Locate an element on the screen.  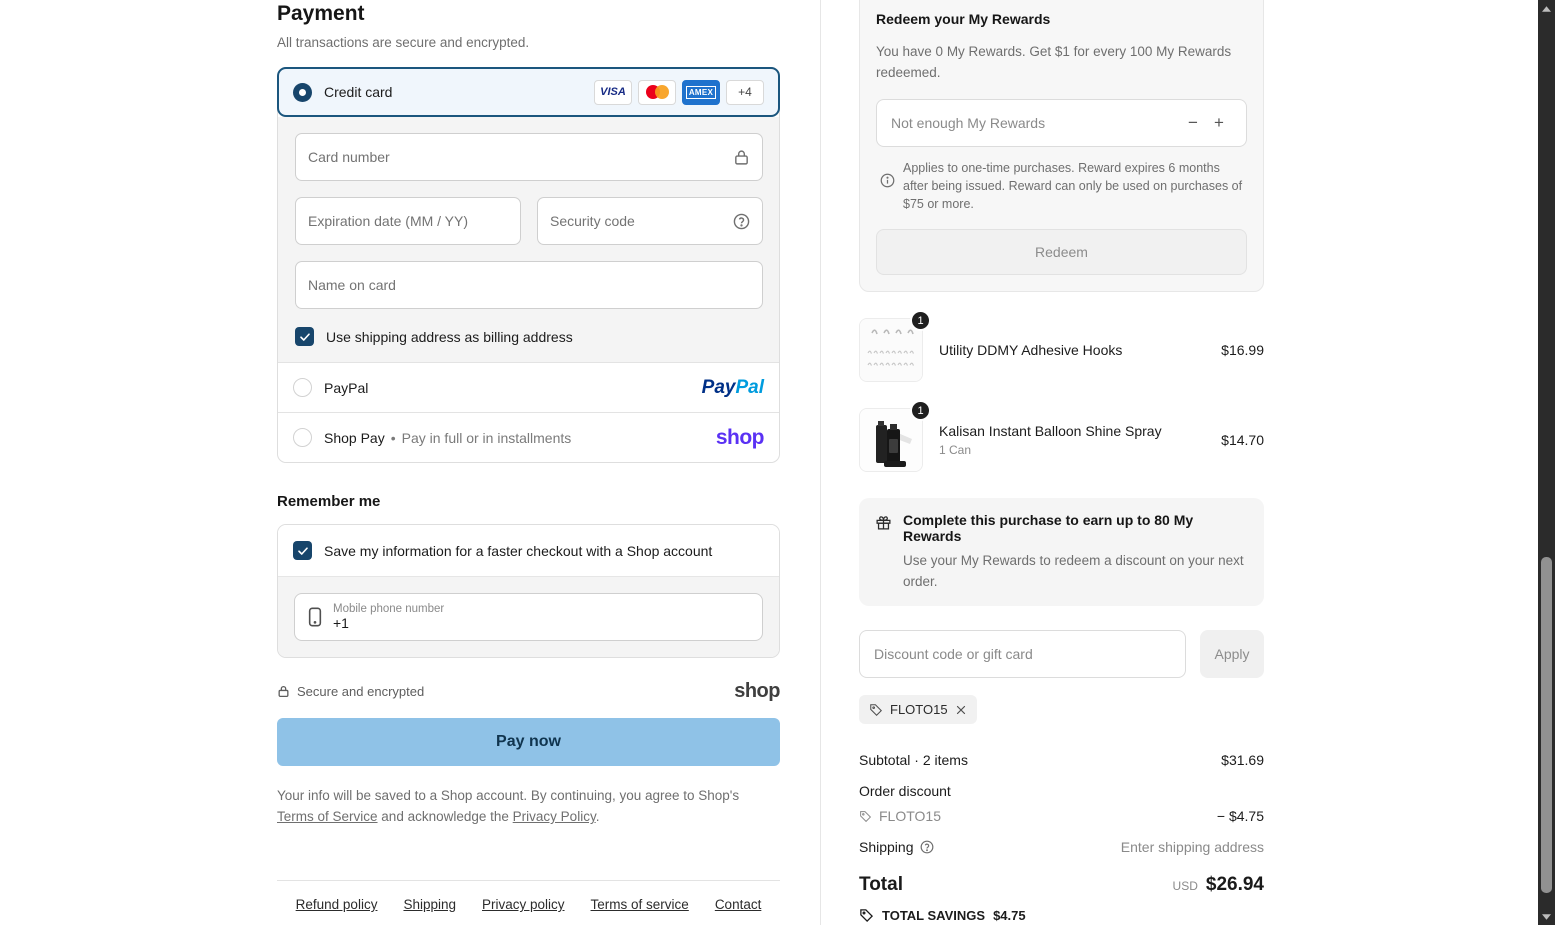
name-on-card-field-wrap is located at coordinates (529, 285).